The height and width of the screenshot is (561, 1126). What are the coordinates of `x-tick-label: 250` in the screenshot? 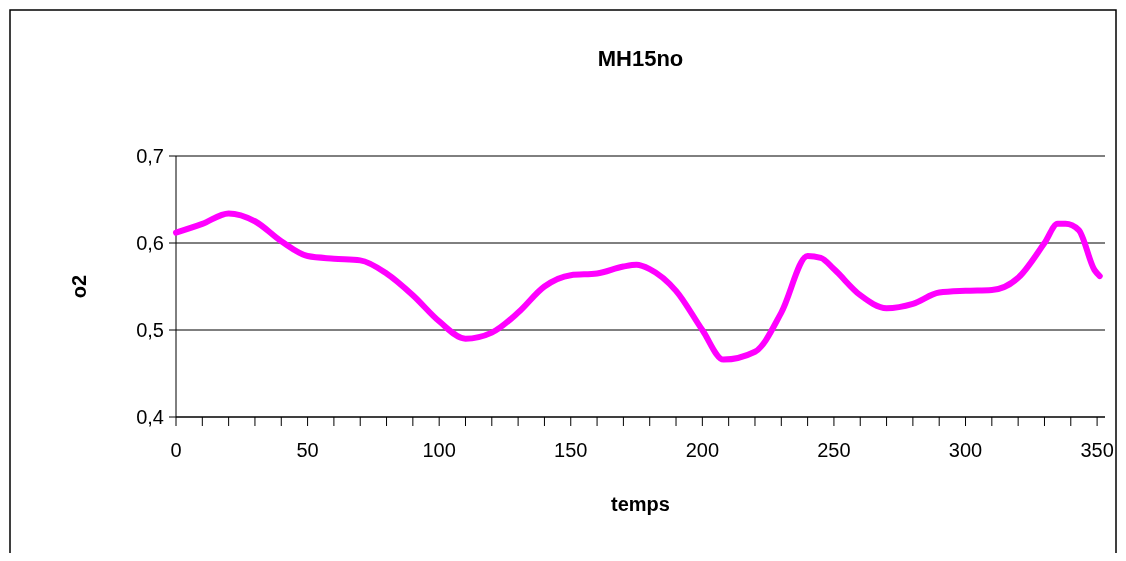 It's located at (834, 450).